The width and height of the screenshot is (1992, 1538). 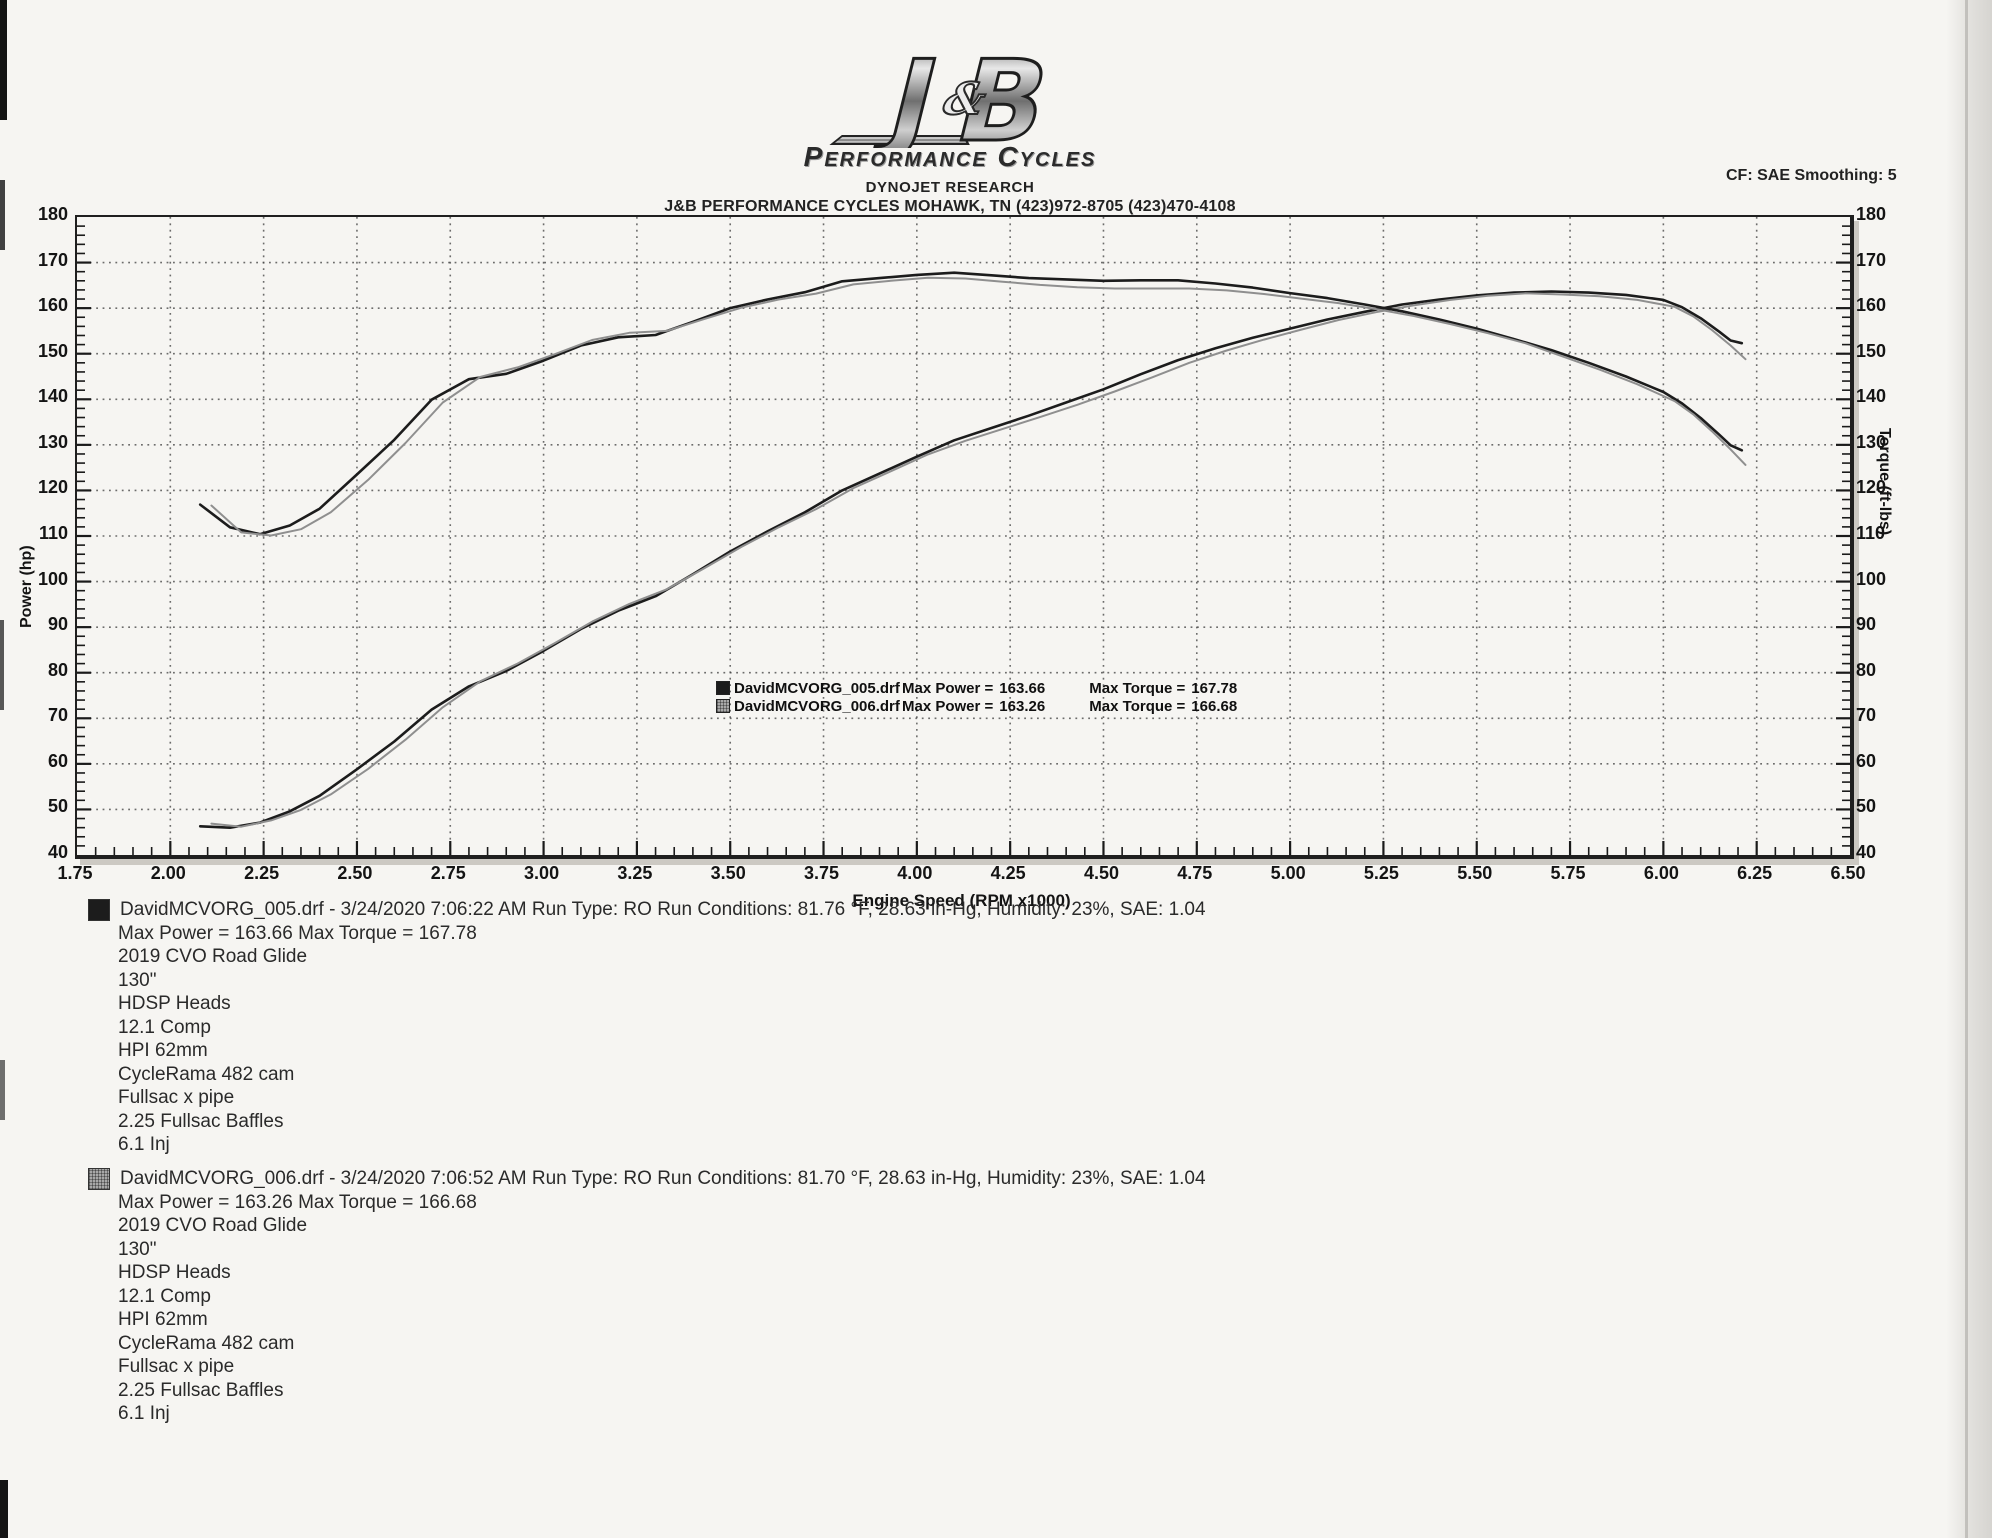 What do you see at coordinates (1866, 669) in the screenshot?
I see `y-tick-label-right: 80` at bounding box center [1866, 669].